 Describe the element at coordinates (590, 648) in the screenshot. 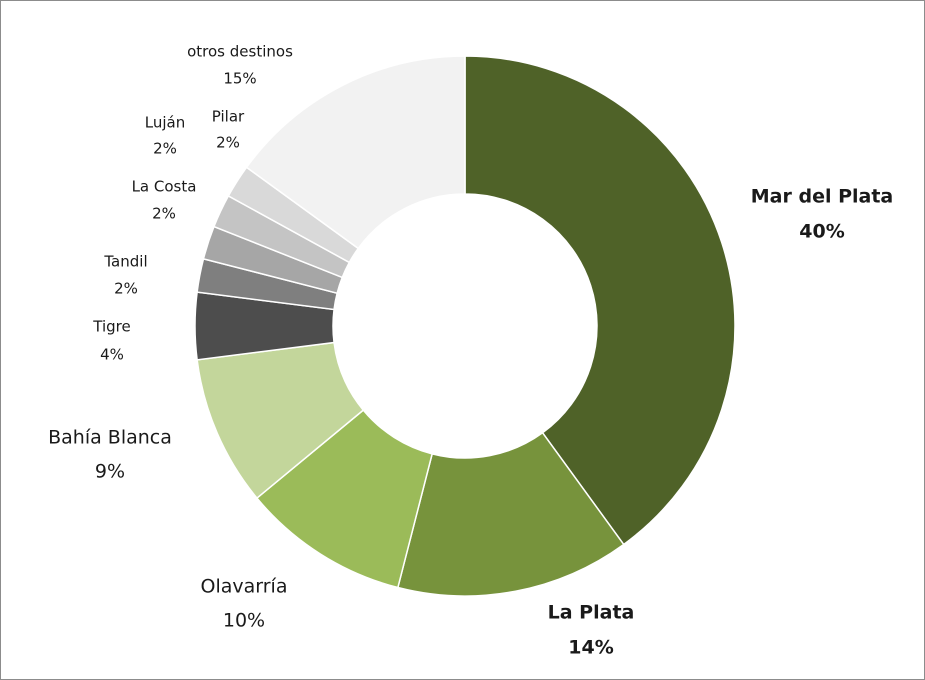

I see `slice-value-label: 14%` at that location.